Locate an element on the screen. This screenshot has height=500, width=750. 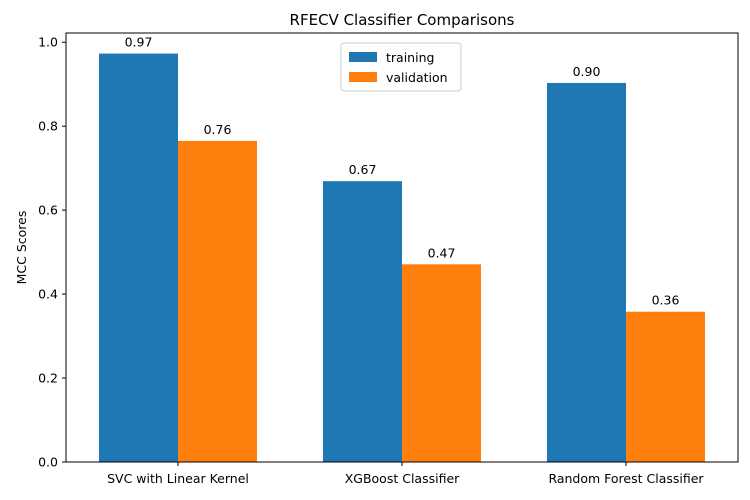
y-tick-label: 1.0 is located at coordinates (48, 42).